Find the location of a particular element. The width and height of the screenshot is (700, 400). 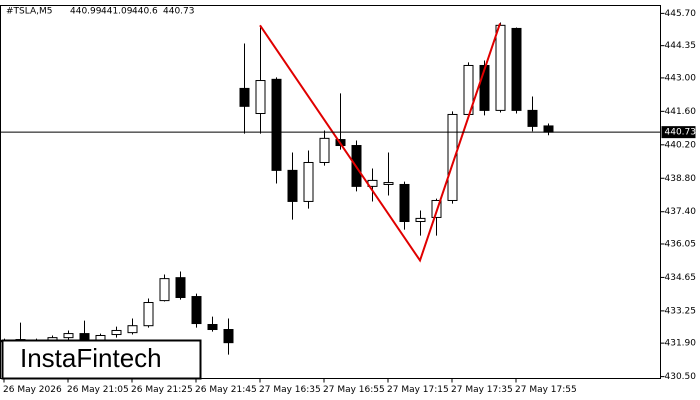

y-tick-label: 431.90 is located at coordinates (681, 344).